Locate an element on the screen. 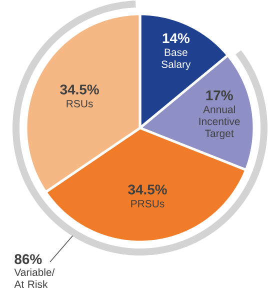 Image resolution: width=273 pixels, height=303 pixels. text: 86% is located at coordinates (28, 259).